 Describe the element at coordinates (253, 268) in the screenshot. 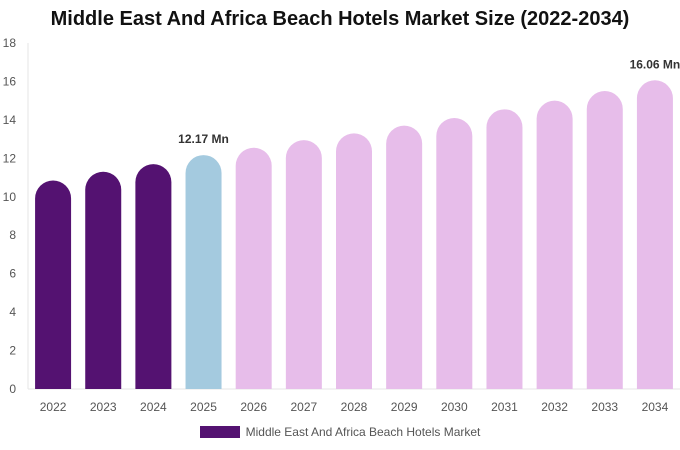

I see `bar-2026` at that location.